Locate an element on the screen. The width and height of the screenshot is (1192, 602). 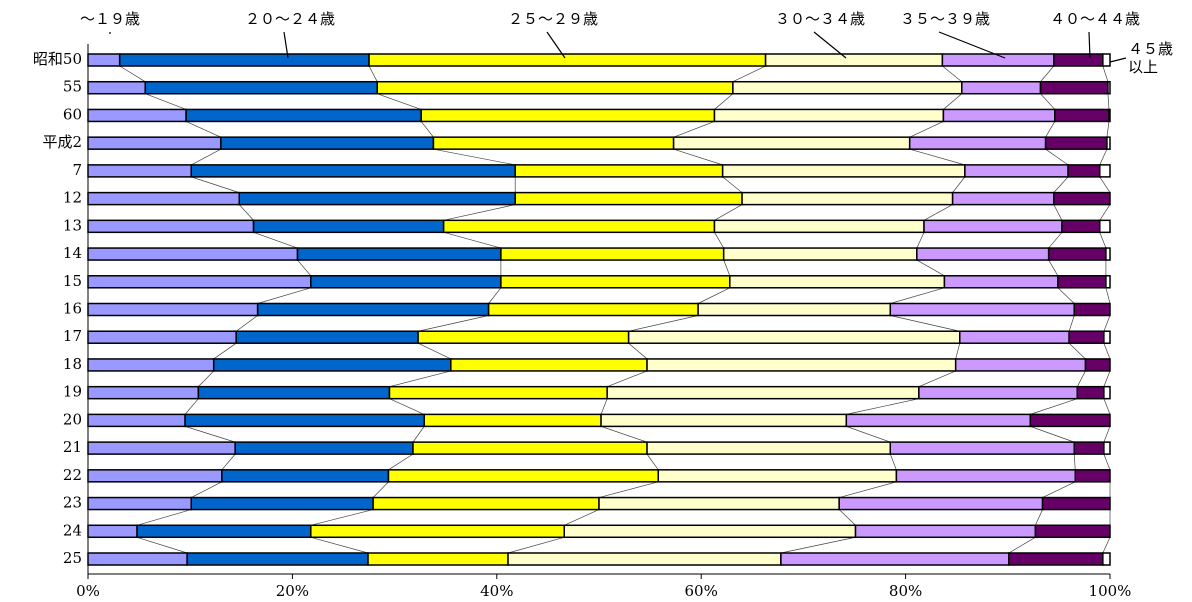
x-tick-label: 80% is located at coordinates (905, 591).